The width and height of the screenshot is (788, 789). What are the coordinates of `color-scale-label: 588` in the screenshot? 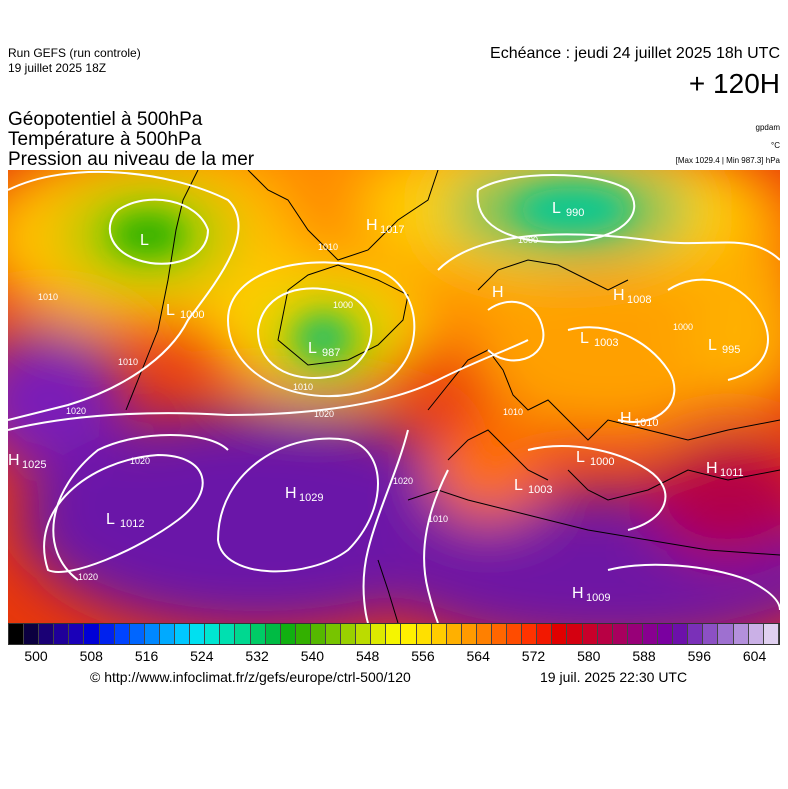 It's located at (644, 656).